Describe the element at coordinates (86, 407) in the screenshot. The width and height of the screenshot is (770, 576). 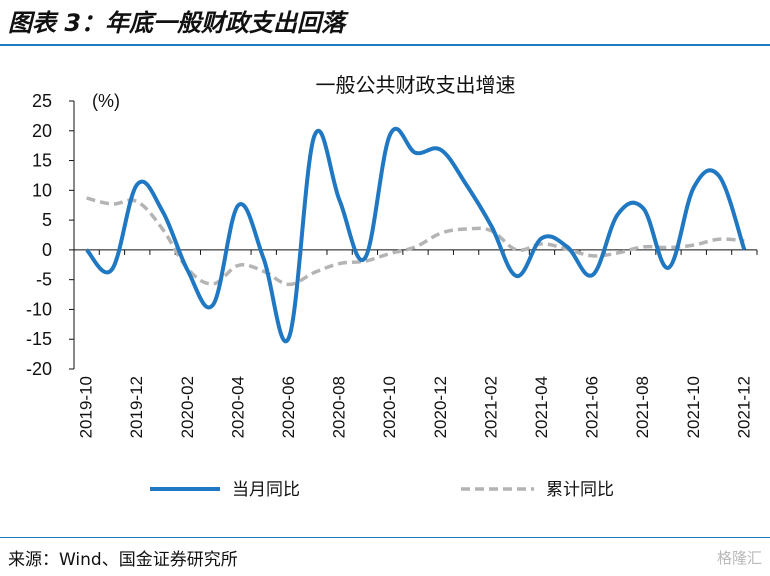
I see `x-tick-label: 2019-10` at that location.